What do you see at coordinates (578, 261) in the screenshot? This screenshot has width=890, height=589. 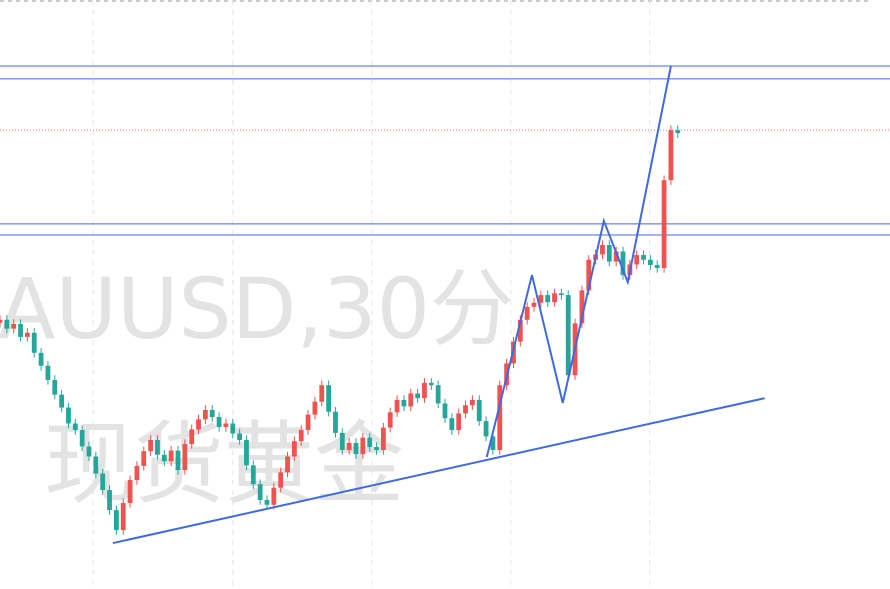 I see `zigzag-line` at bounding box center [578, 261].